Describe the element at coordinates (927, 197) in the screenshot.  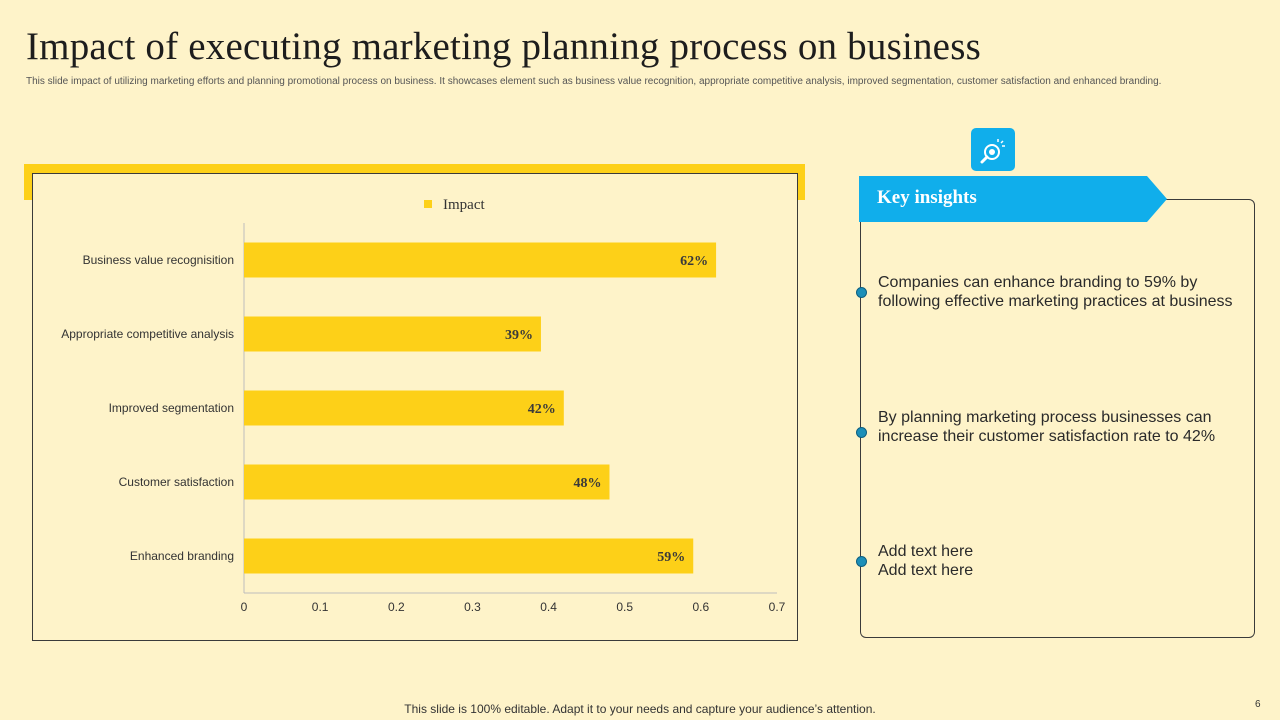
I see `insights-heading: Key insights` at that location.